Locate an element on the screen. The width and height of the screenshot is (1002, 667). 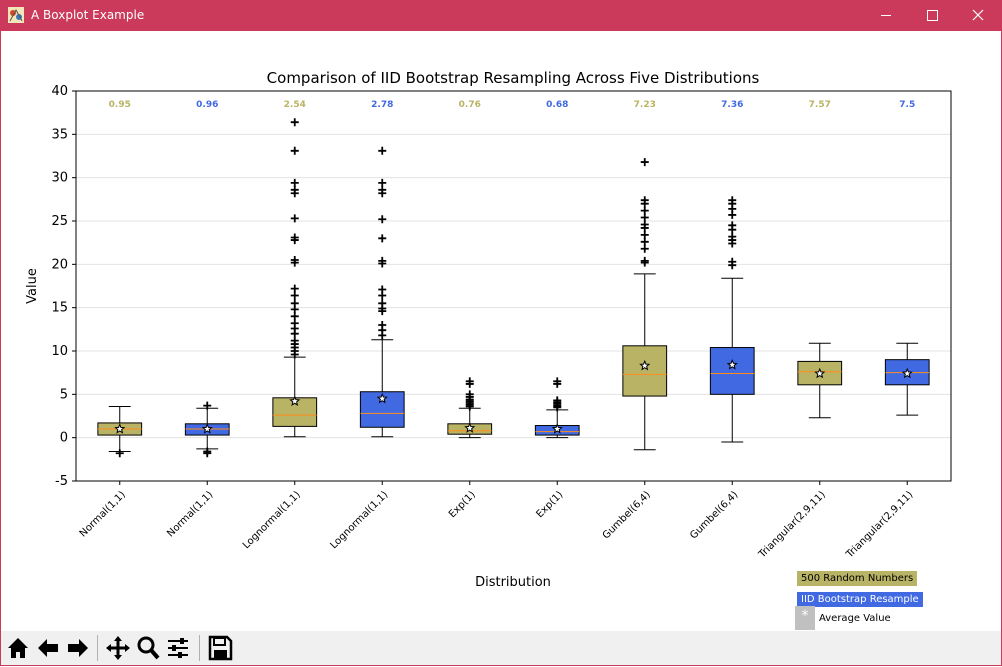
legend-average-value: Average Value is located at coordinates (855, 618).